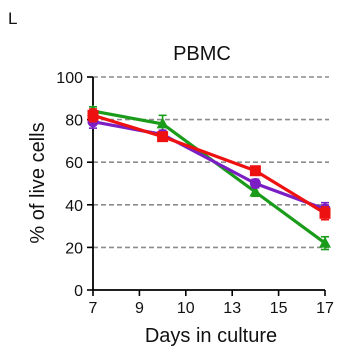  I want to click on x-axis-ticks: 7 9 10 13 15 17, so click(211, 303).